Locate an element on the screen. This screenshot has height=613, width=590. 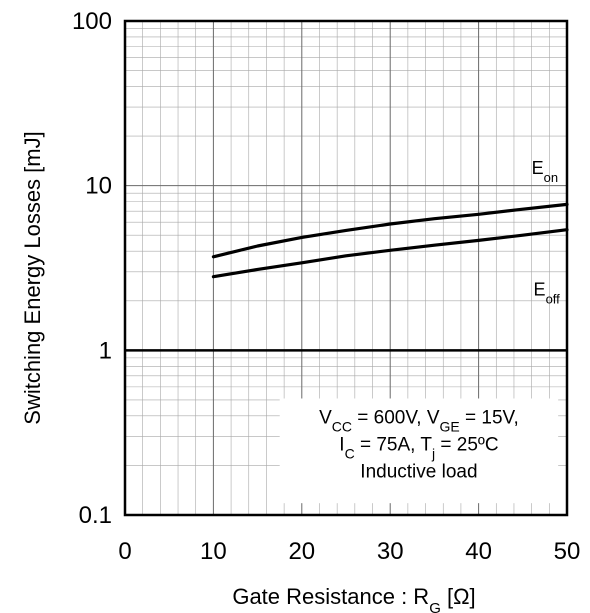
series-line-eoff is located at coordinates (390, 253).